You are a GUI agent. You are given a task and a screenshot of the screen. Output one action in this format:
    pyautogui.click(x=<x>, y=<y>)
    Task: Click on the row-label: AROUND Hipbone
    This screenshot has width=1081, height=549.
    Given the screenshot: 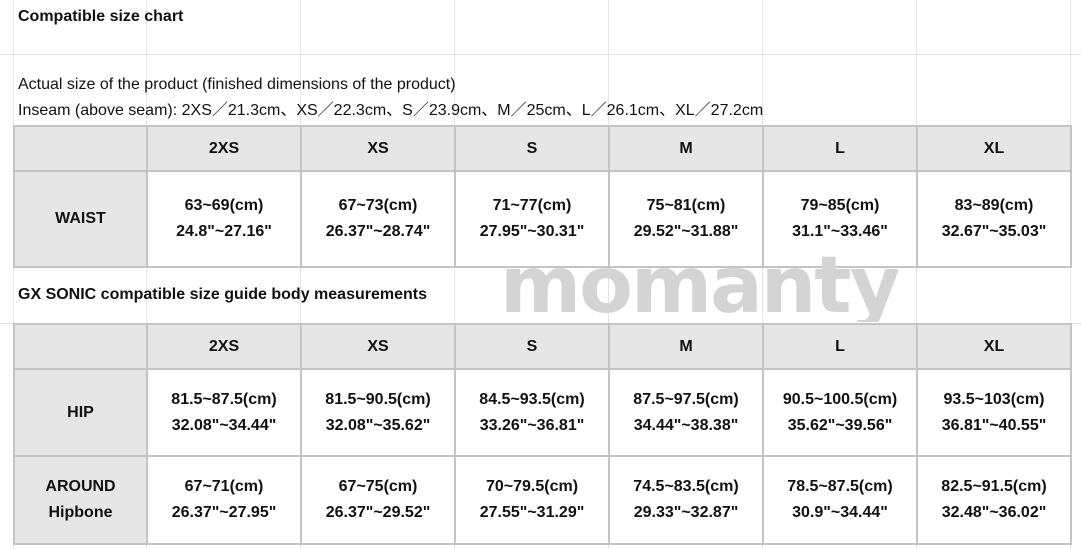 What is the action you would take?
    pyautogui.click(x=80, y=500)
    